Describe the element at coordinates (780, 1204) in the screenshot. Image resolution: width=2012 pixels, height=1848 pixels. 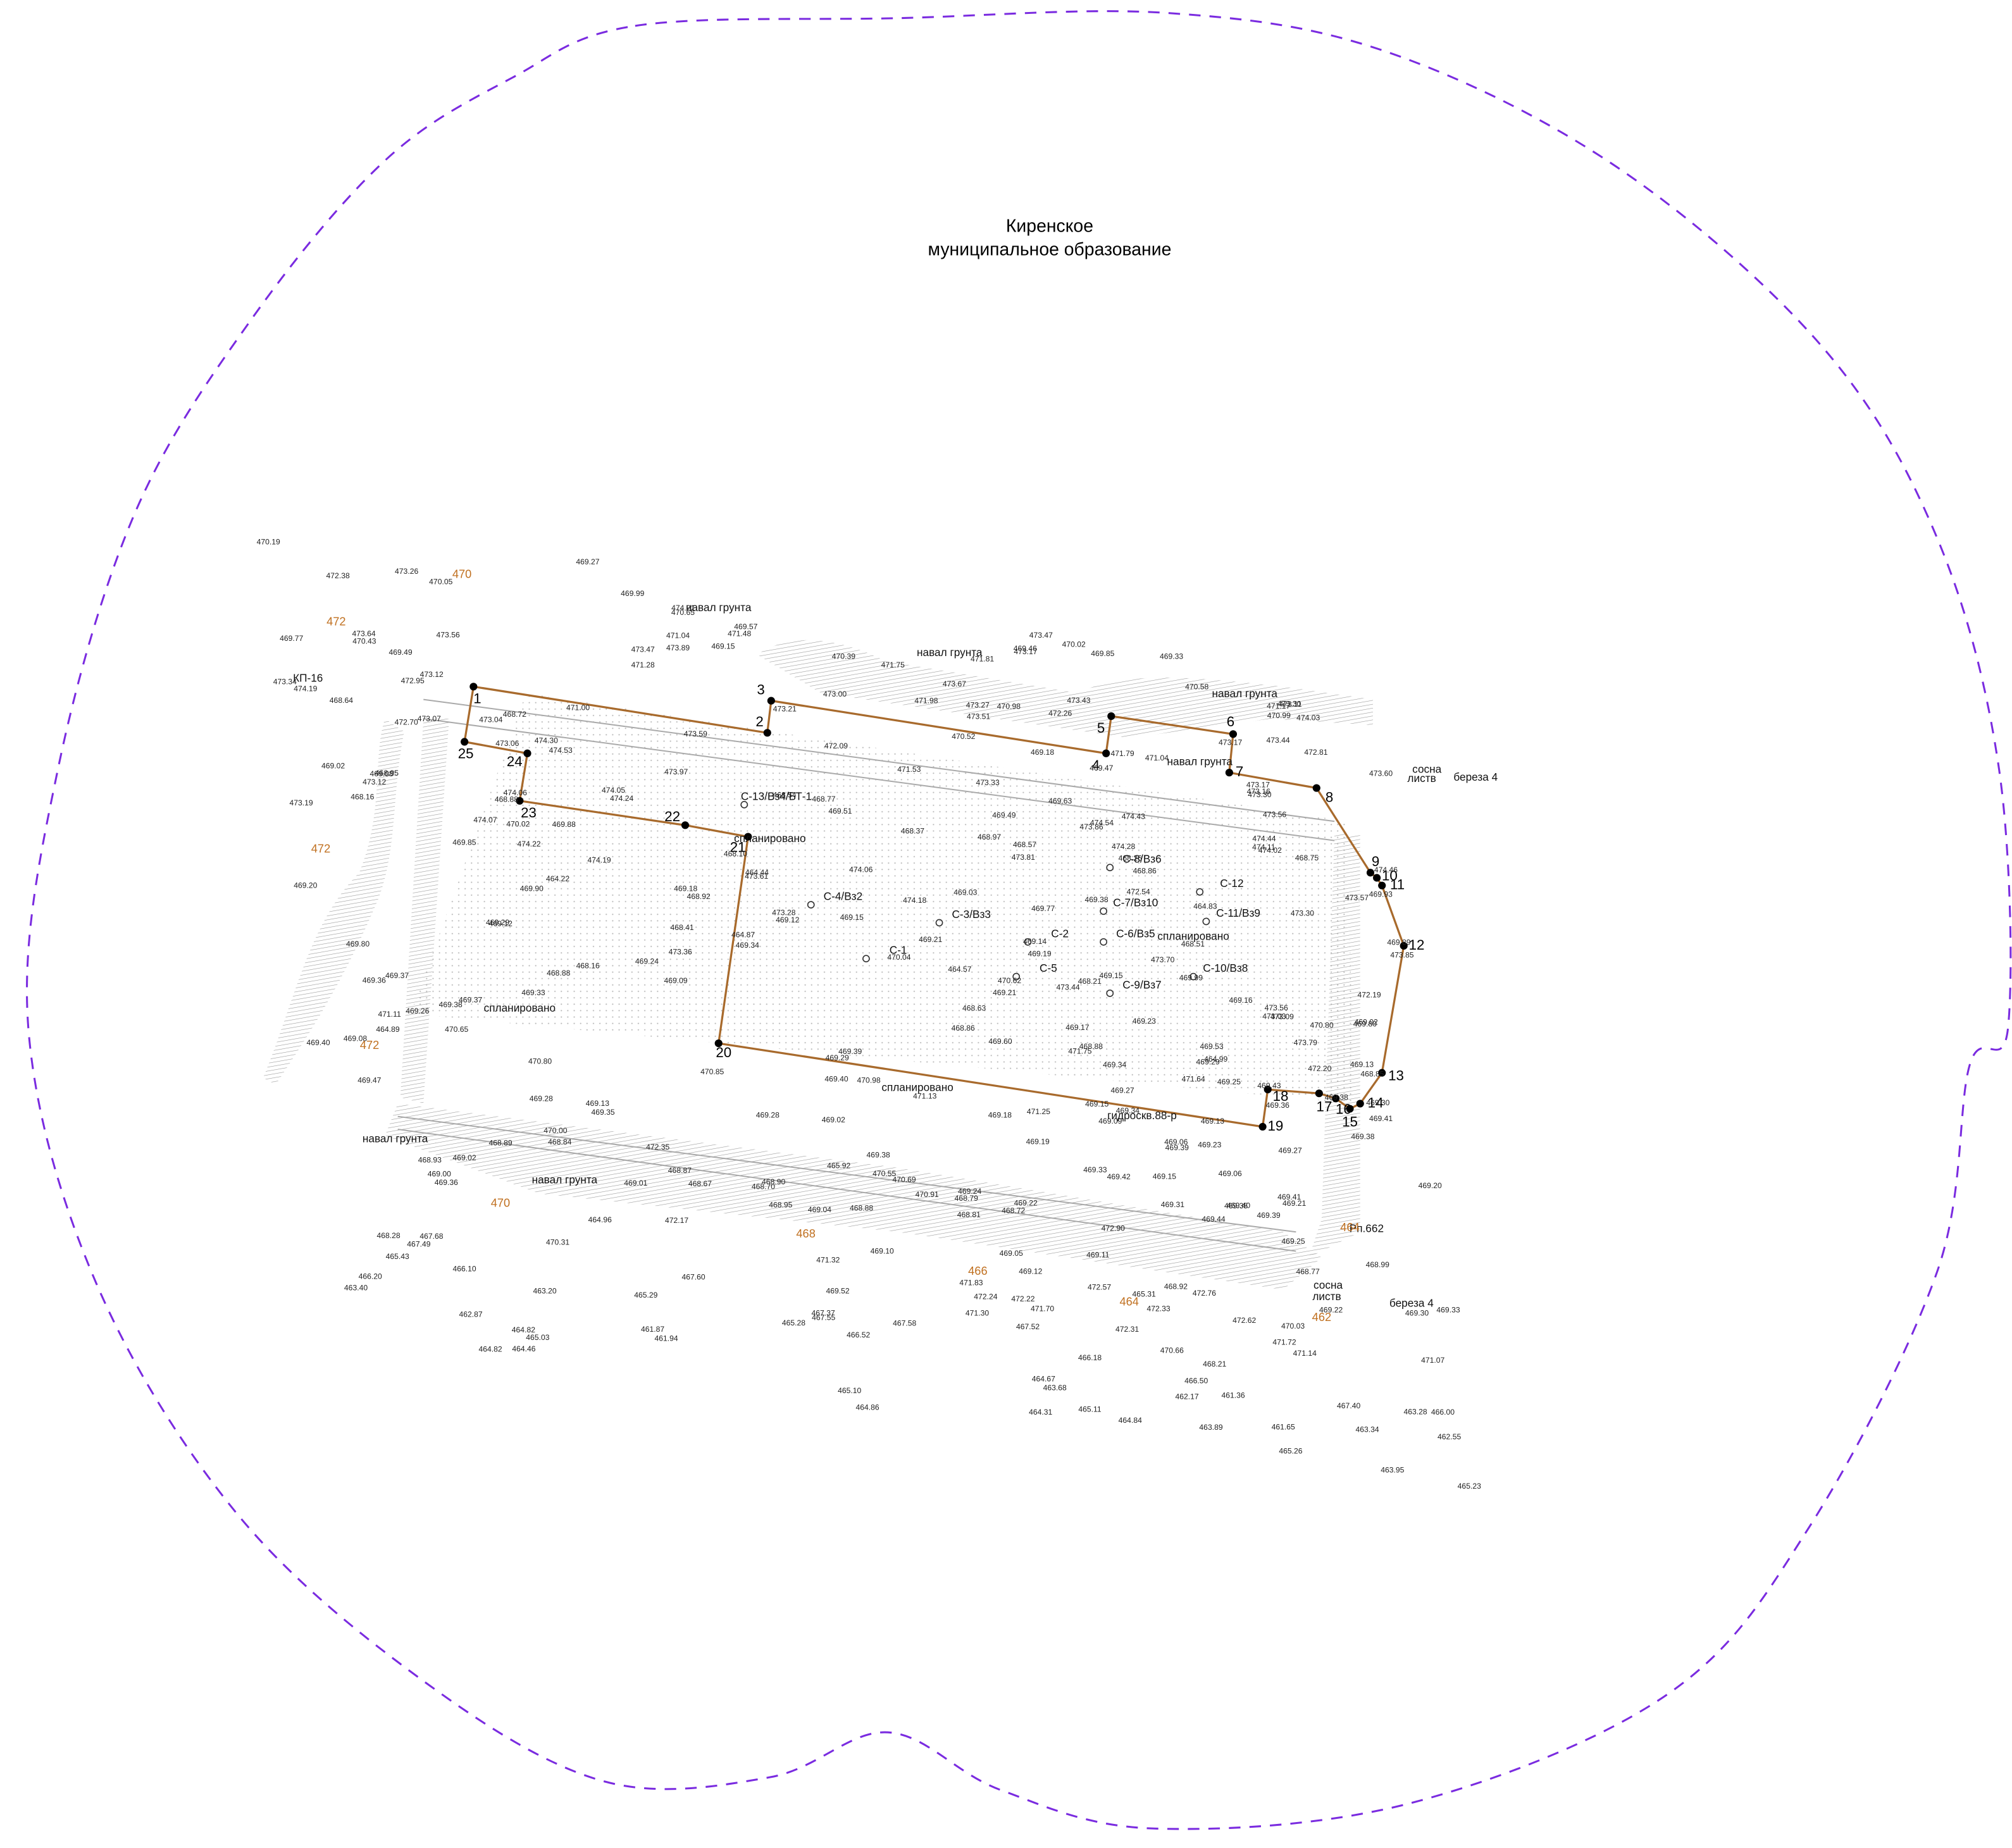
I see `elevation: 468.95` at that location.